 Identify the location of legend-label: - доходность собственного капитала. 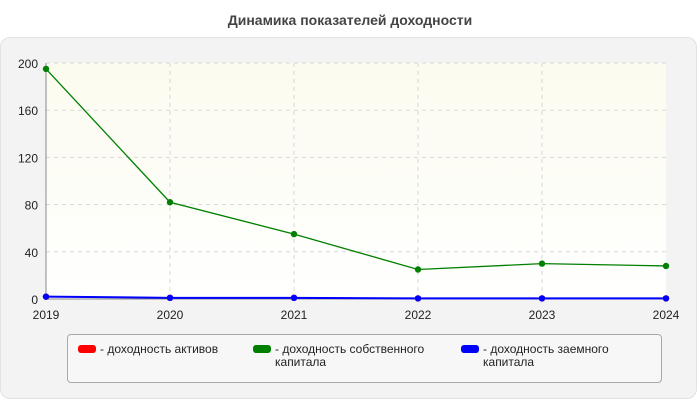
(350, 355).